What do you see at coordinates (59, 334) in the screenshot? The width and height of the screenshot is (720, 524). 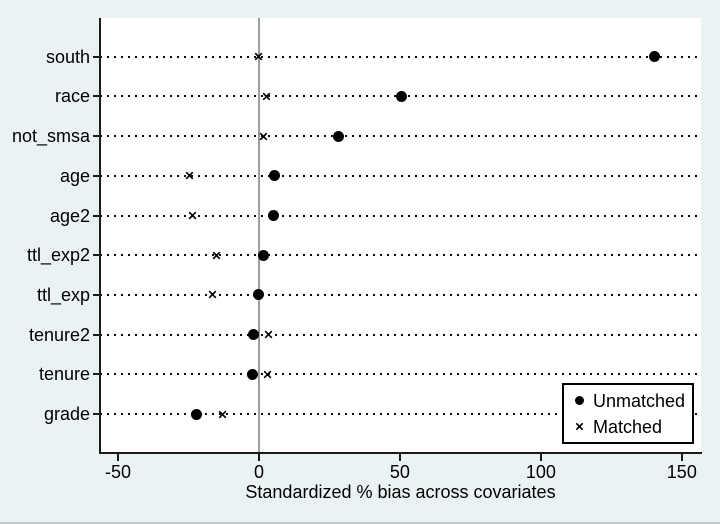 I see `y-axis-label: tenure2` at bounding box center [59, 334].